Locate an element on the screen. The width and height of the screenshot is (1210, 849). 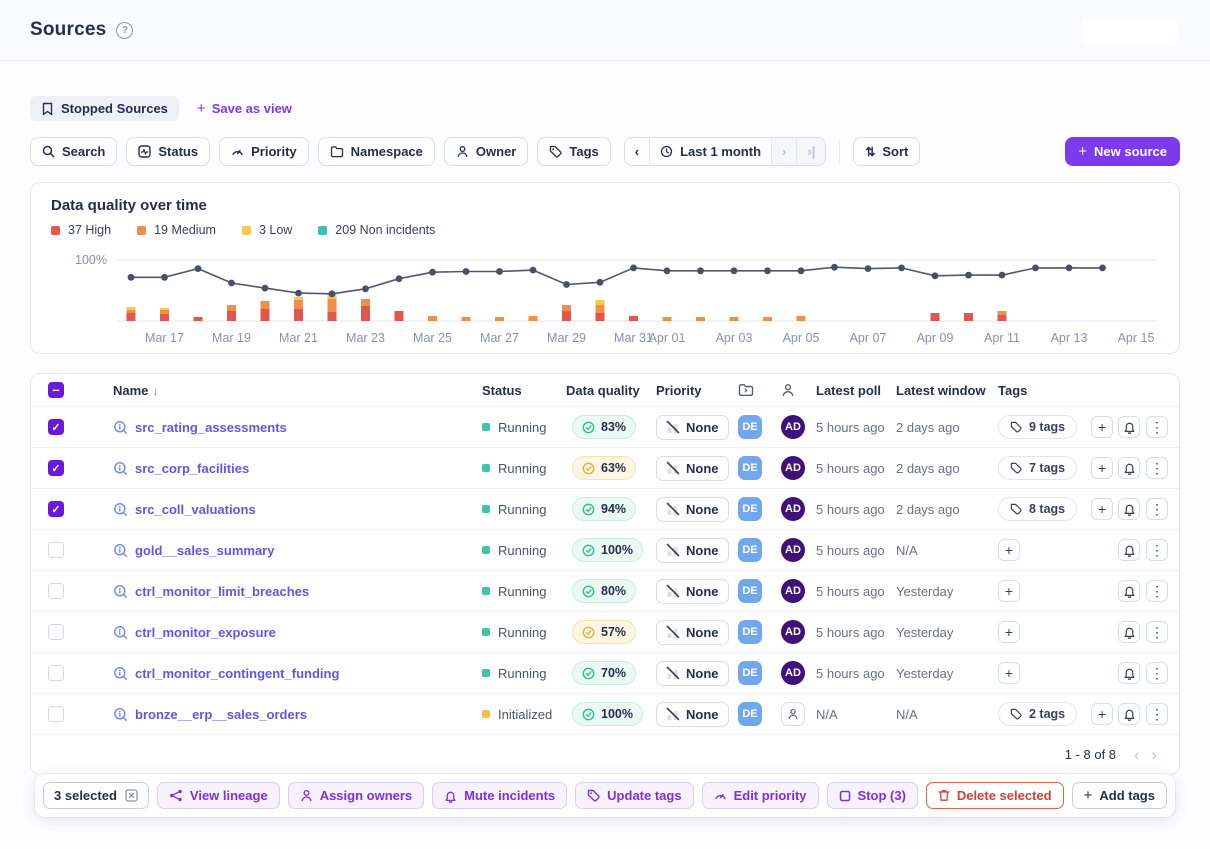
date-latest-button: ›| is located at coordinates (811, 151).